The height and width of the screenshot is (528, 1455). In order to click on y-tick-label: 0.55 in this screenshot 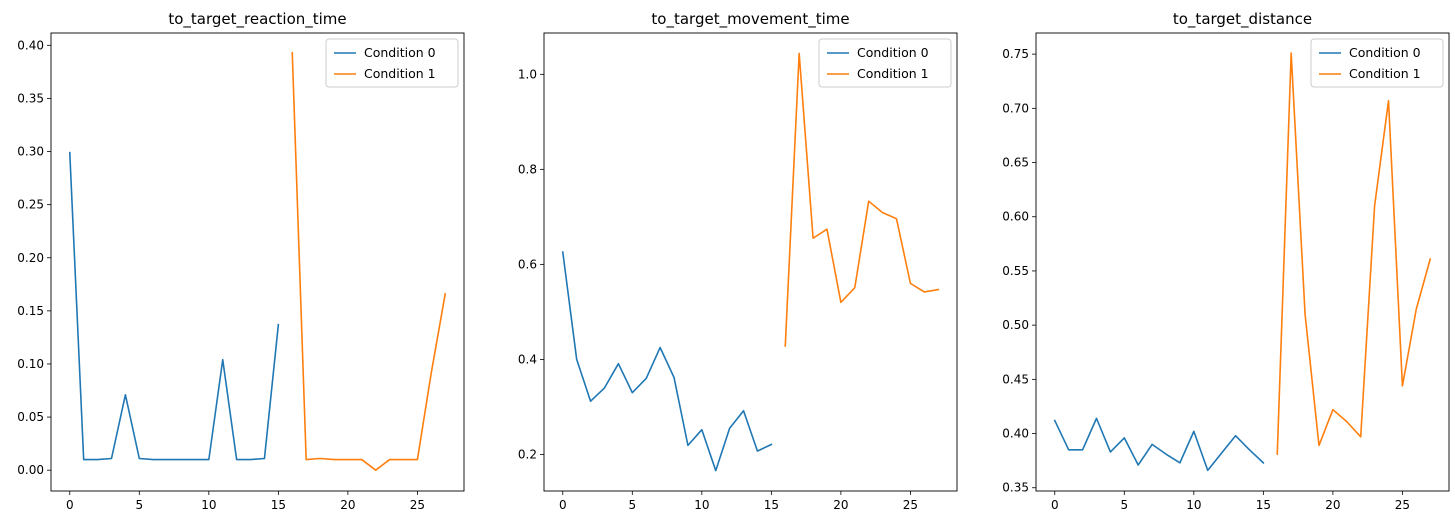, I will do `click(1015, 271)`.